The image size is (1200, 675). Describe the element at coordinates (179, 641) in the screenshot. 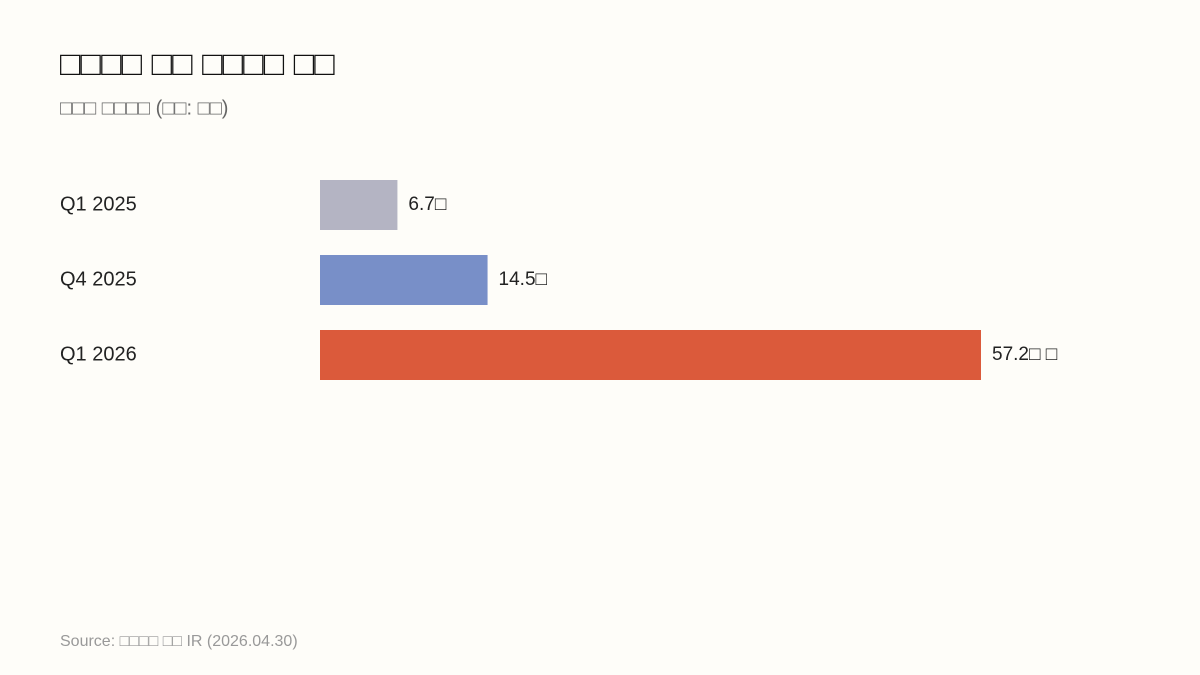

I see `source-note: Source: □□□□ □□ IR (2026.04.30)` at that location.